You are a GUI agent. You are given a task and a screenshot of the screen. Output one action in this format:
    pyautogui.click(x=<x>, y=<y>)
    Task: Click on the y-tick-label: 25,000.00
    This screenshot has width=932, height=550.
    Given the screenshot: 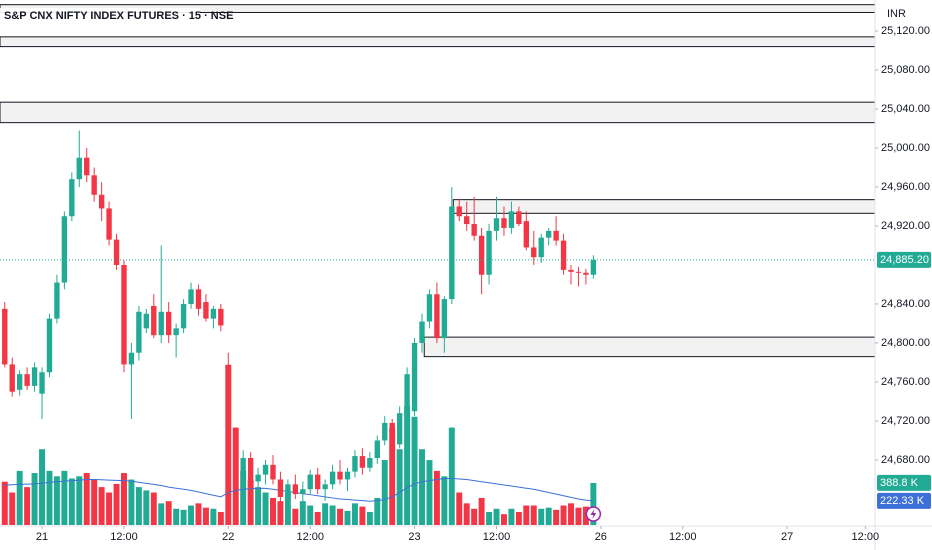 What is the action you would take?
    pyautogui.click(x=905, y=148)
    